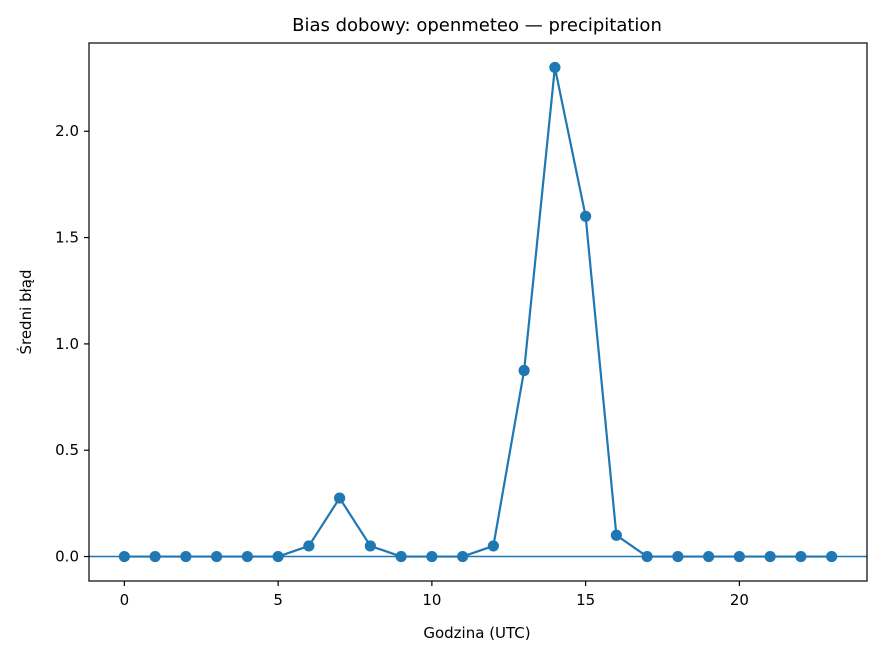  I want to click on y-tick-label: 0.5, so click(67, 450).